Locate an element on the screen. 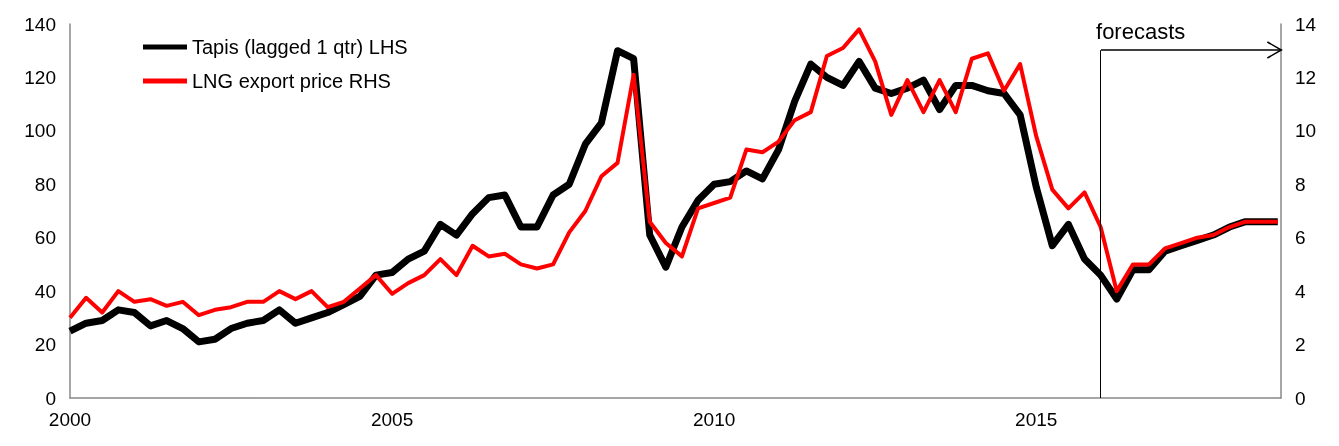 The height and width of the screenshot is (446, 1339). x-tick-label: 2015 is located at coordinates (1036, 419).